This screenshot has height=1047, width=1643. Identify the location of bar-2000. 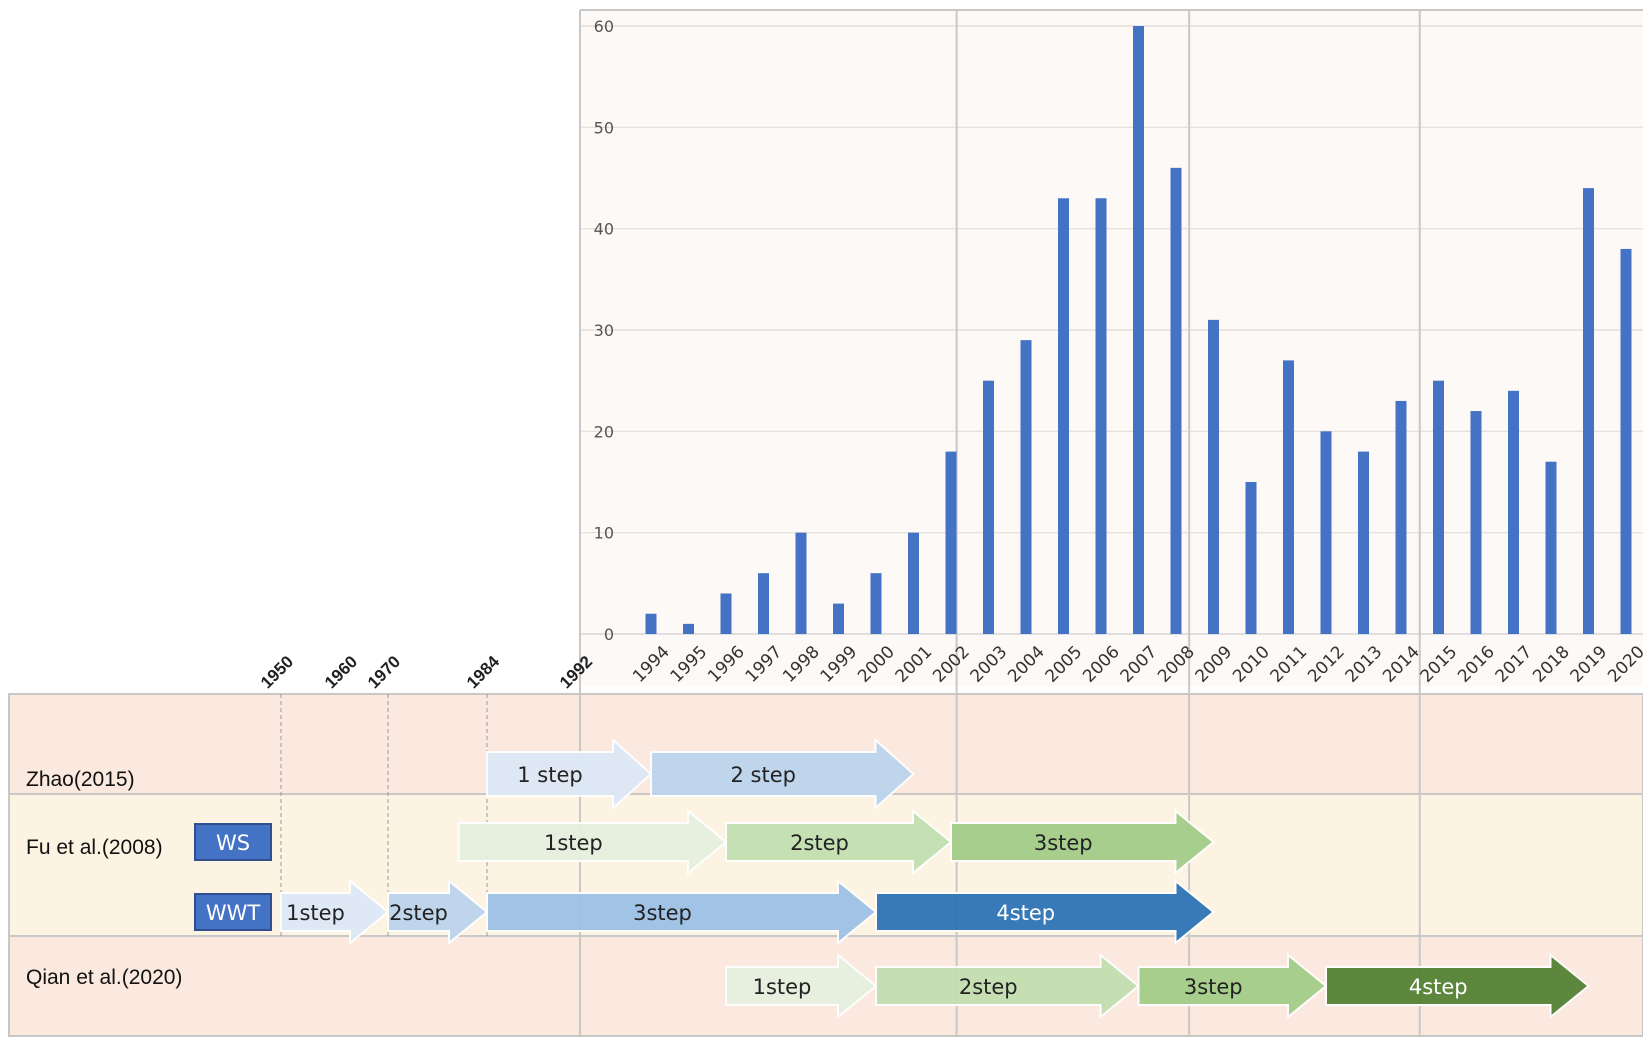
(876, 603).